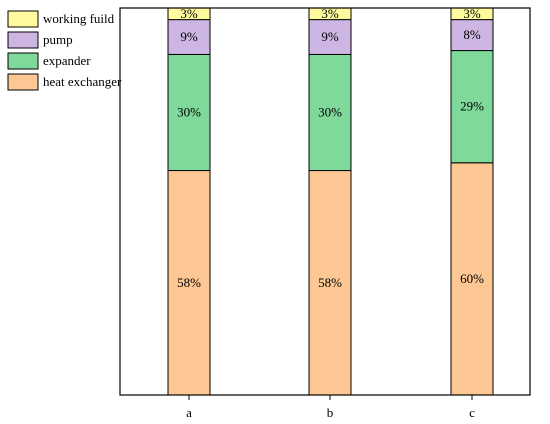  I want to click on x-tick-label-b: b, so click(330, 412).